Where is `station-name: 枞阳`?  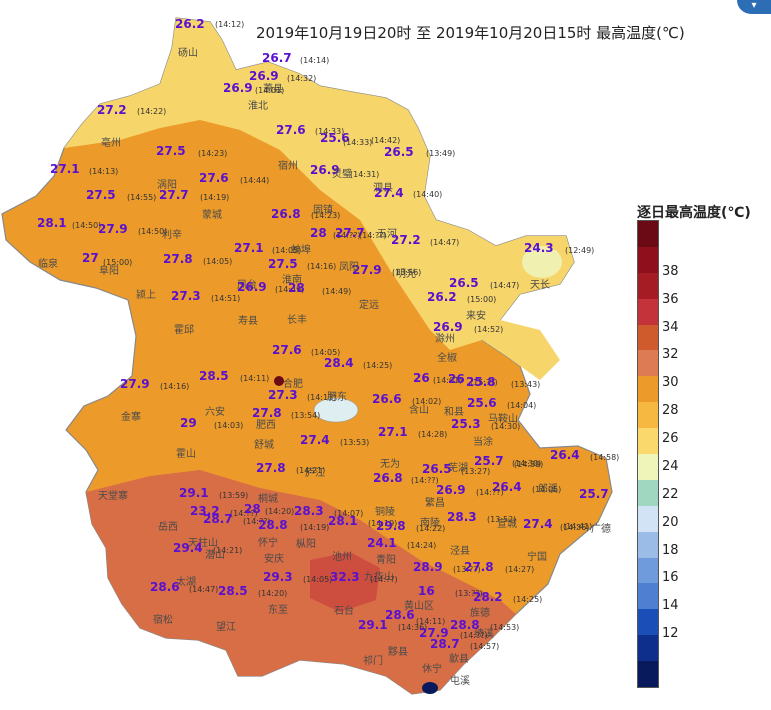
station-name: 枞阳 is located at coordinates (306, 544).